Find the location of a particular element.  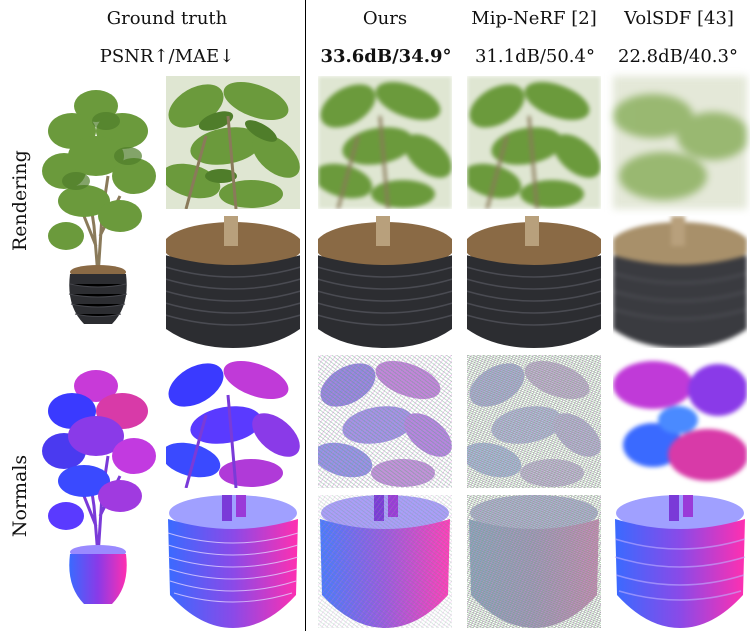

metric-volsdf: 22.8dB/40.3° is located at coordinates (678, 56).